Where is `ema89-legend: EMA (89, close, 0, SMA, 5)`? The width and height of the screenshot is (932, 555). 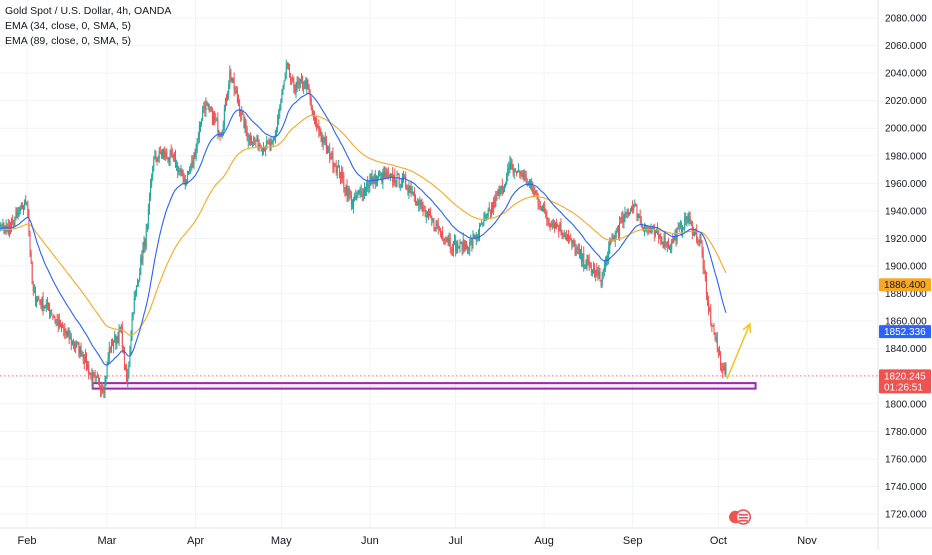
ema89-legend: EMA (89, close, 0, SMA, 5) is located at coordinates (88, 41).